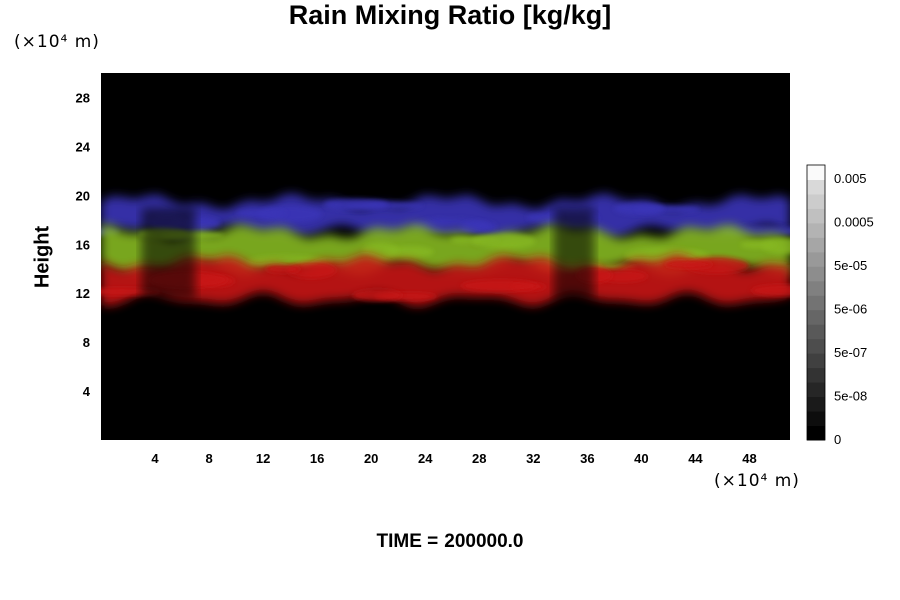 The image size is (900, 600). I want to click on time-label: TIME =, so click(407, 541).